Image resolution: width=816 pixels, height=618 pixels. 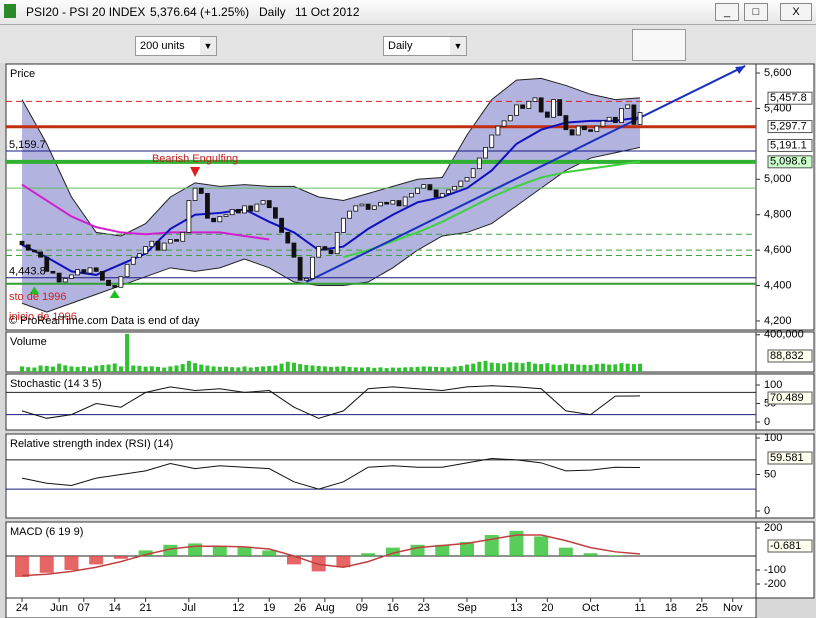 What do you see at coordinates (727, 12) in the screenshot?
I see `minimize-button: _` at bounding box center [727, 12].